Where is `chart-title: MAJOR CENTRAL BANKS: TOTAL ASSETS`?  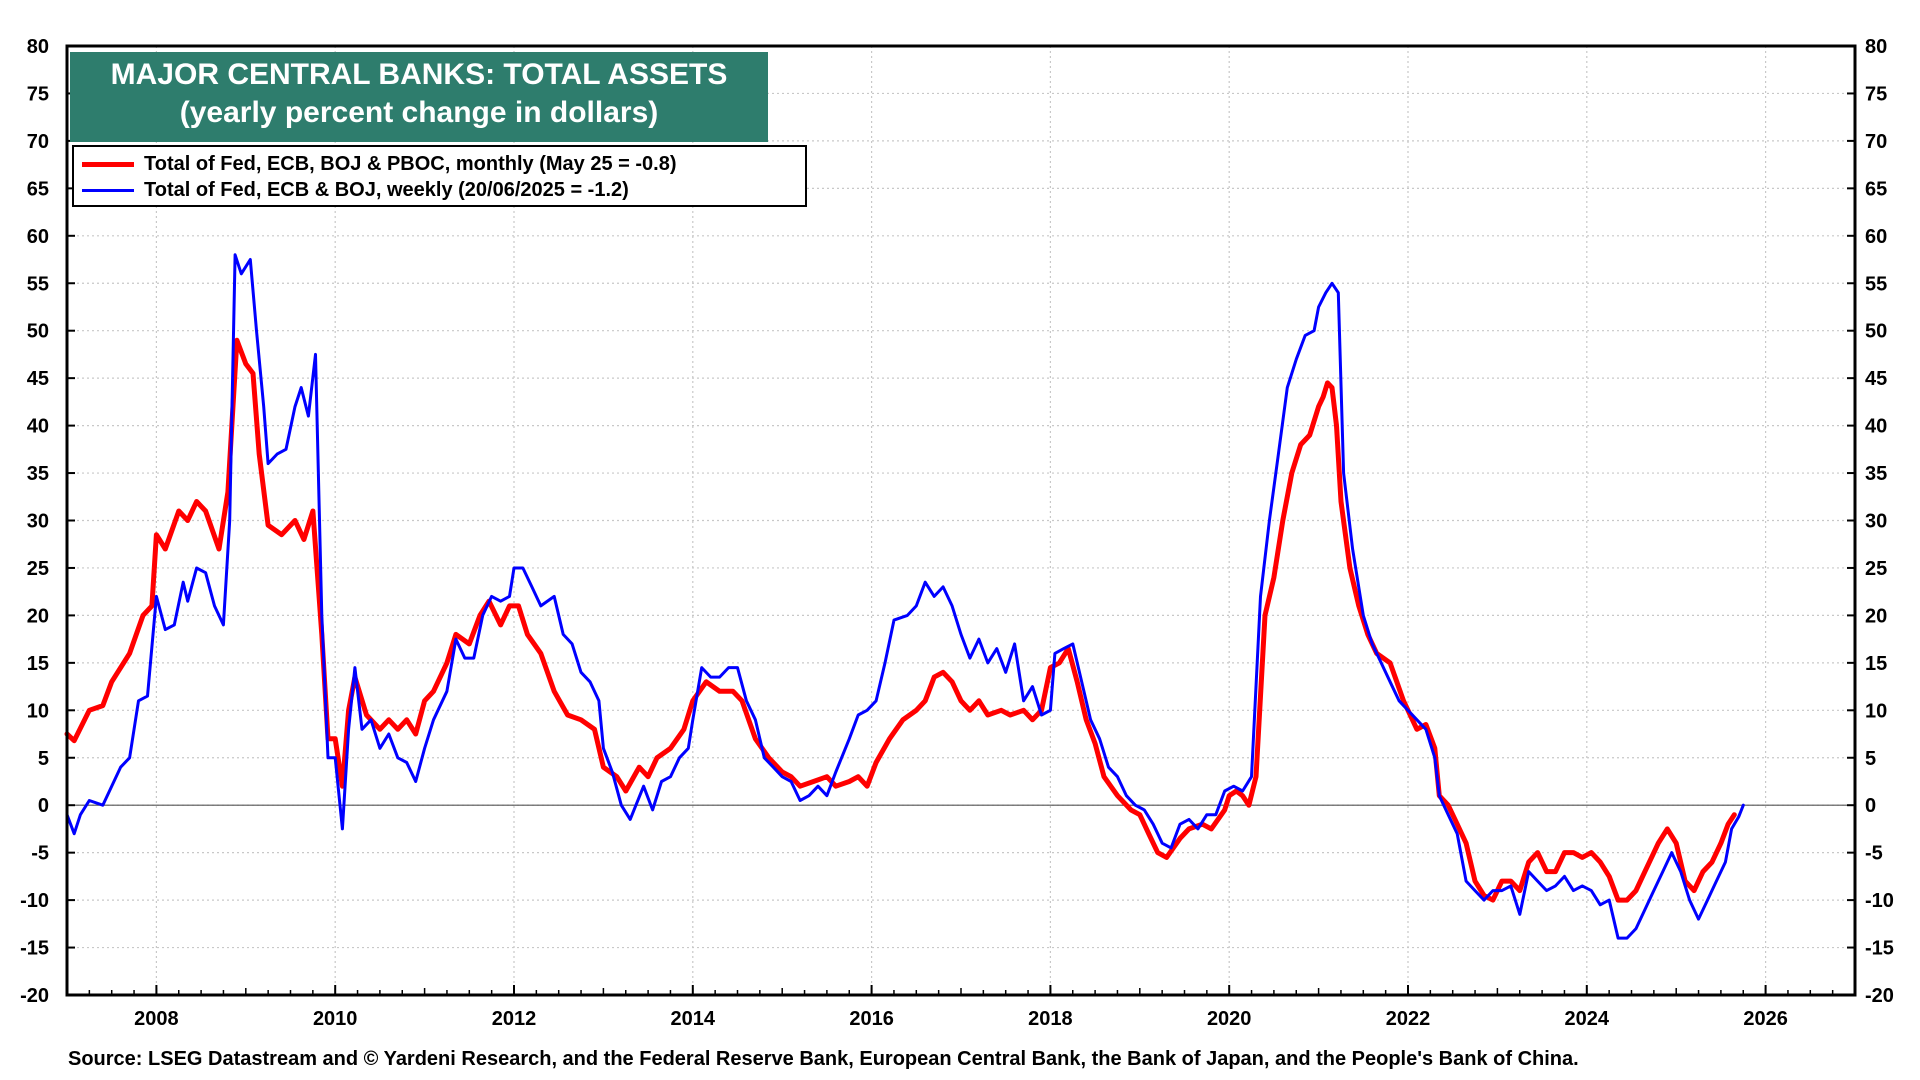 chart-title: MAJOR CENTRAL BANKS: TOTAL ASSETS is located at coordinates (419, 74).